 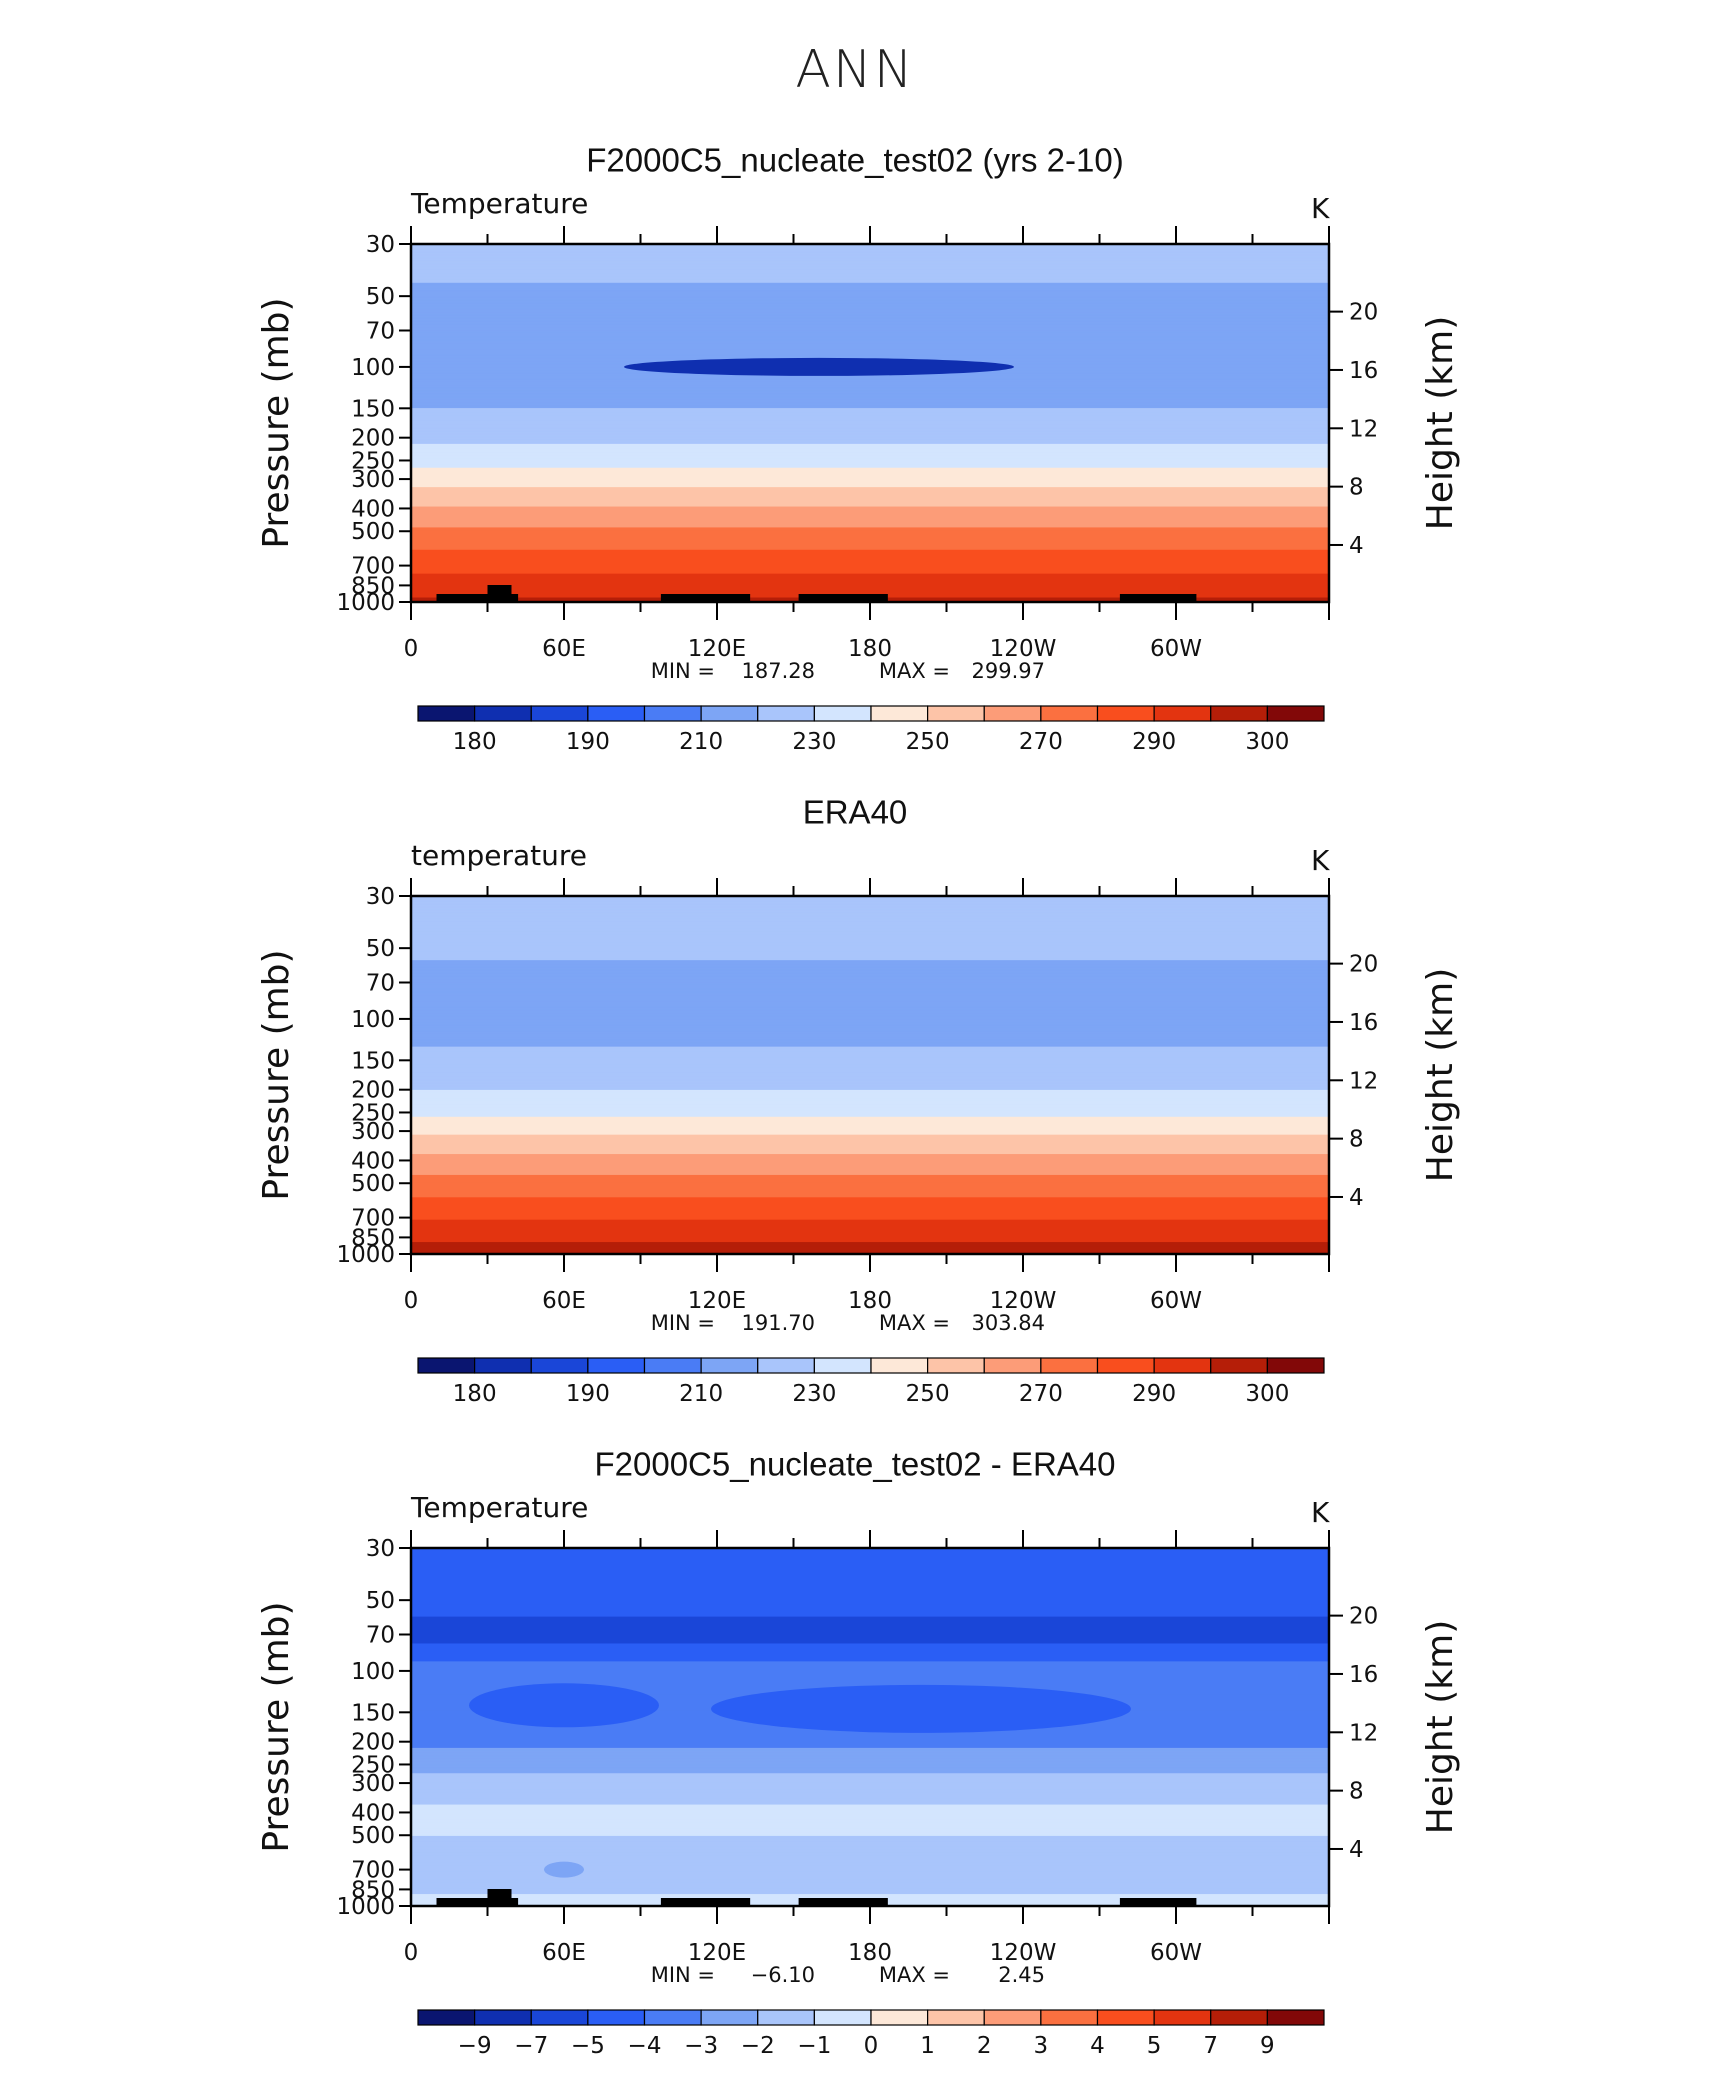 What do you see at coordinates (1363, 1675) in the screenshot?
I see `height-tick-label: 16` at bounding box center [1363, 1675].